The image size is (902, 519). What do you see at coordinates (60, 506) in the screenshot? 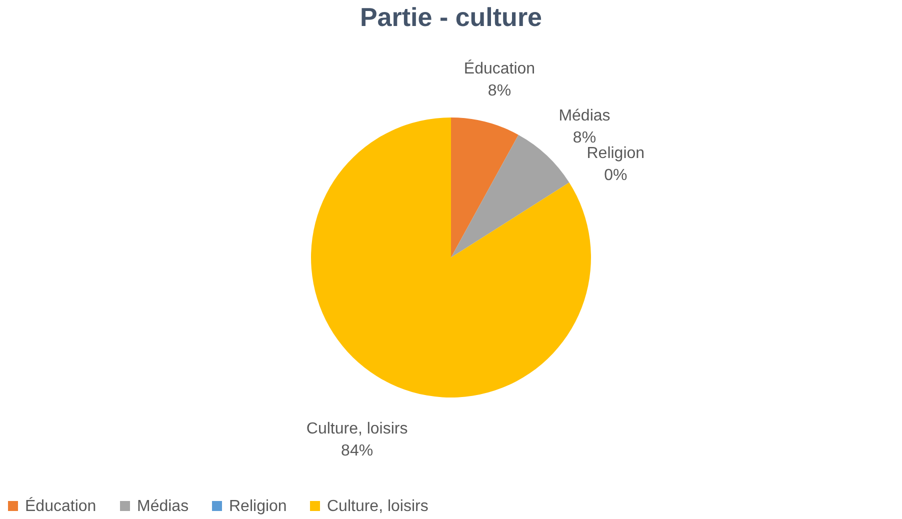
I see `legend-label: Éducation` at bounding box center [60, 506].